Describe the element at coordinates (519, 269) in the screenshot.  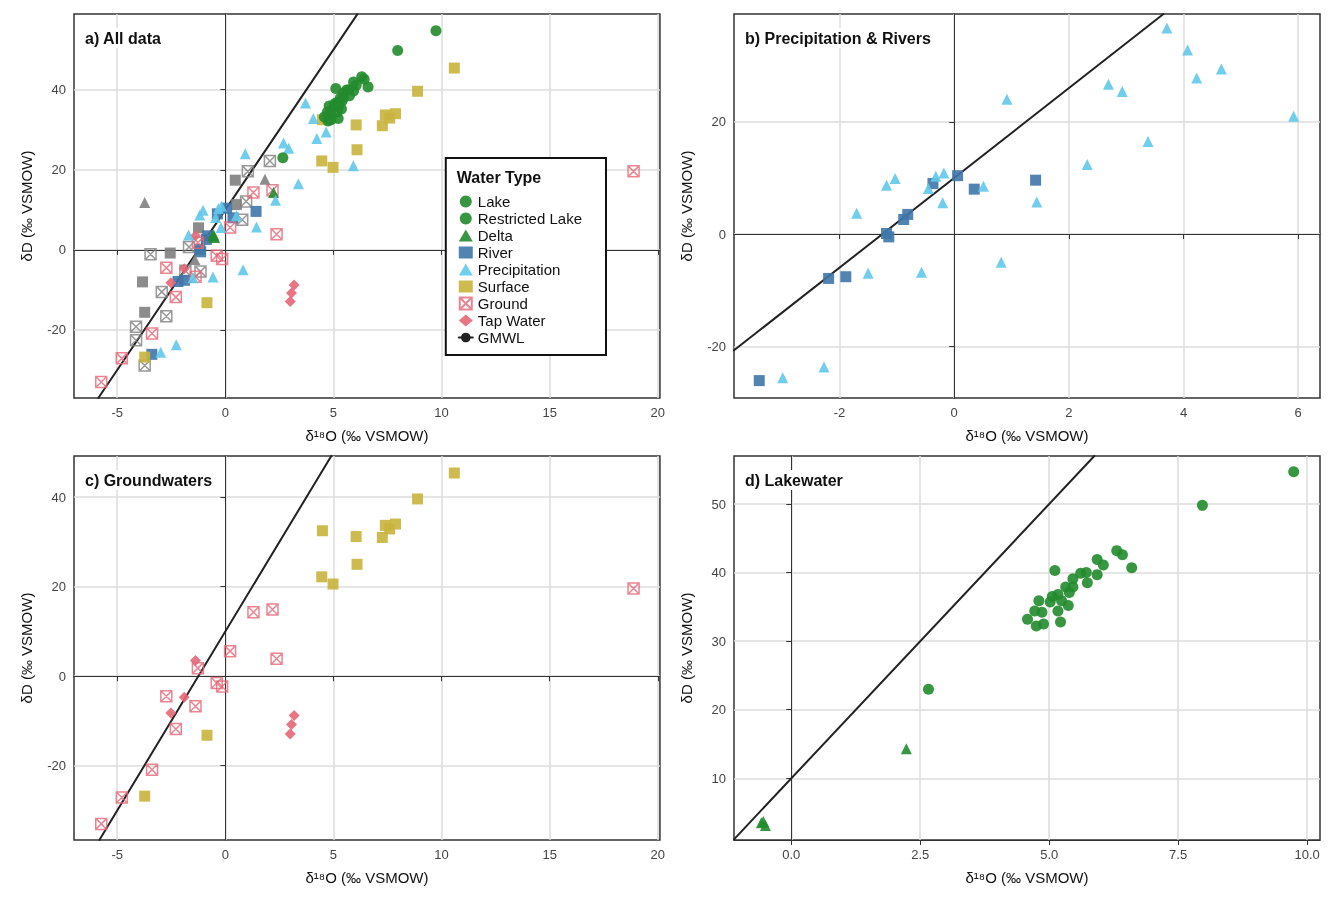
I see `legend-label: Precipitation` at that location.